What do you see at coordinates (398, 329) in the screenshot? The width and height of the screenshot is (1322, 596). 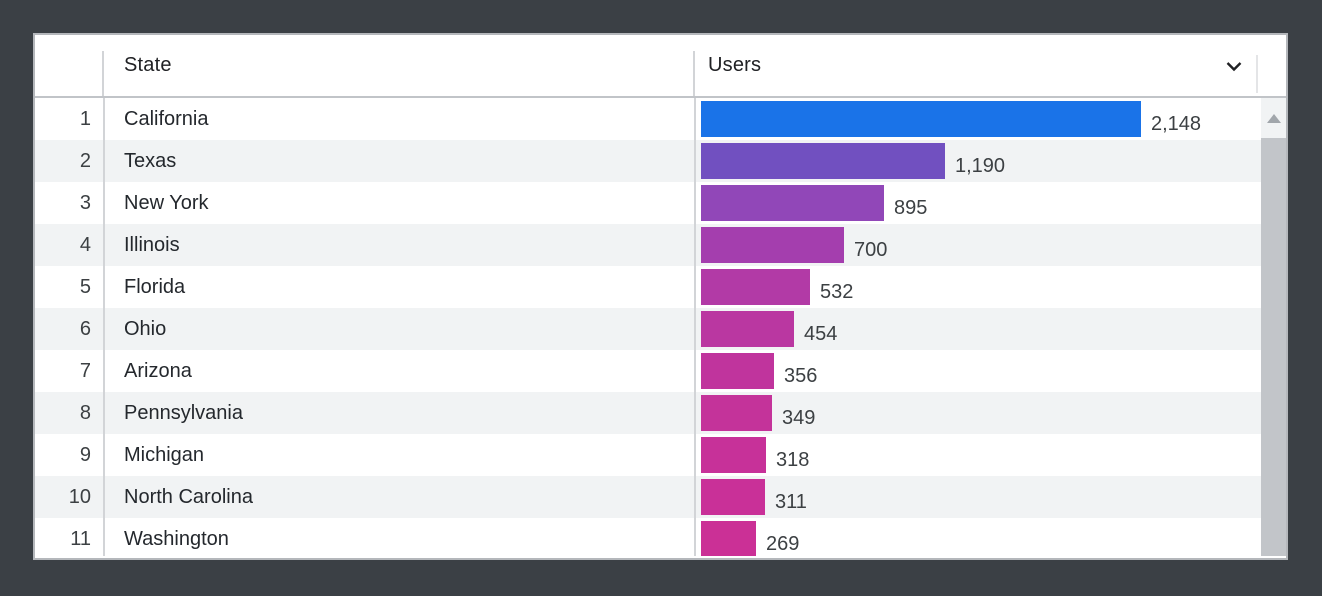 I see `row-state: Ohio` at bounding box center [398, 329].